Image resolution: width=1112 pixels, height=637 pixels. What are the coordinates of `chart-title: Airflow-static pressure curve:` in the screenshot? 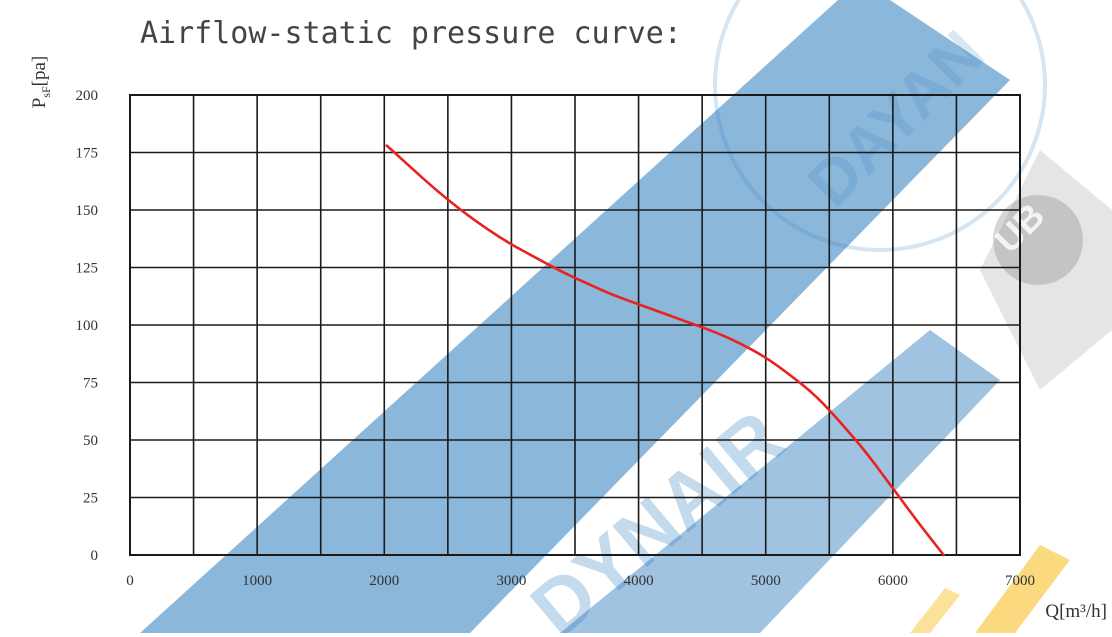 It's located at (411, 33).